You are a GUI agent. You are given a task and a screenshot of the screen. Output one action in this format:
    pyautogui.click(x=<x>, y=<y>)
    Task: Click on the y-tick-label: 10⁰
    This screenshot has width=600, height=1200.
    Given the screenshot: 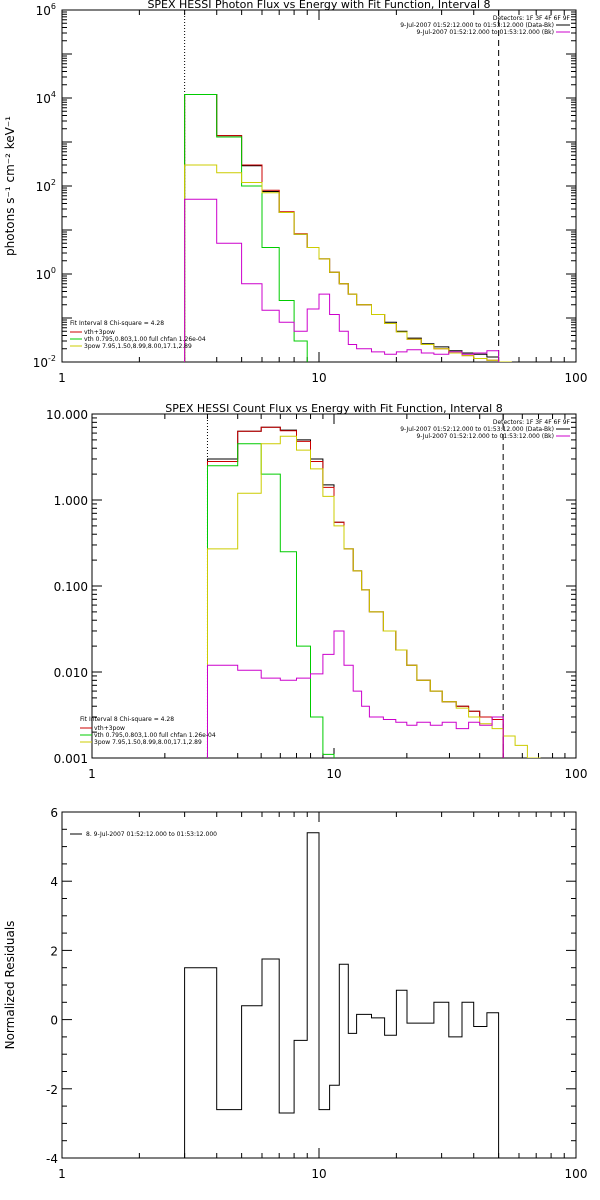 What is the action you would take?
    pyautogui.click(x=46, y=274)
    